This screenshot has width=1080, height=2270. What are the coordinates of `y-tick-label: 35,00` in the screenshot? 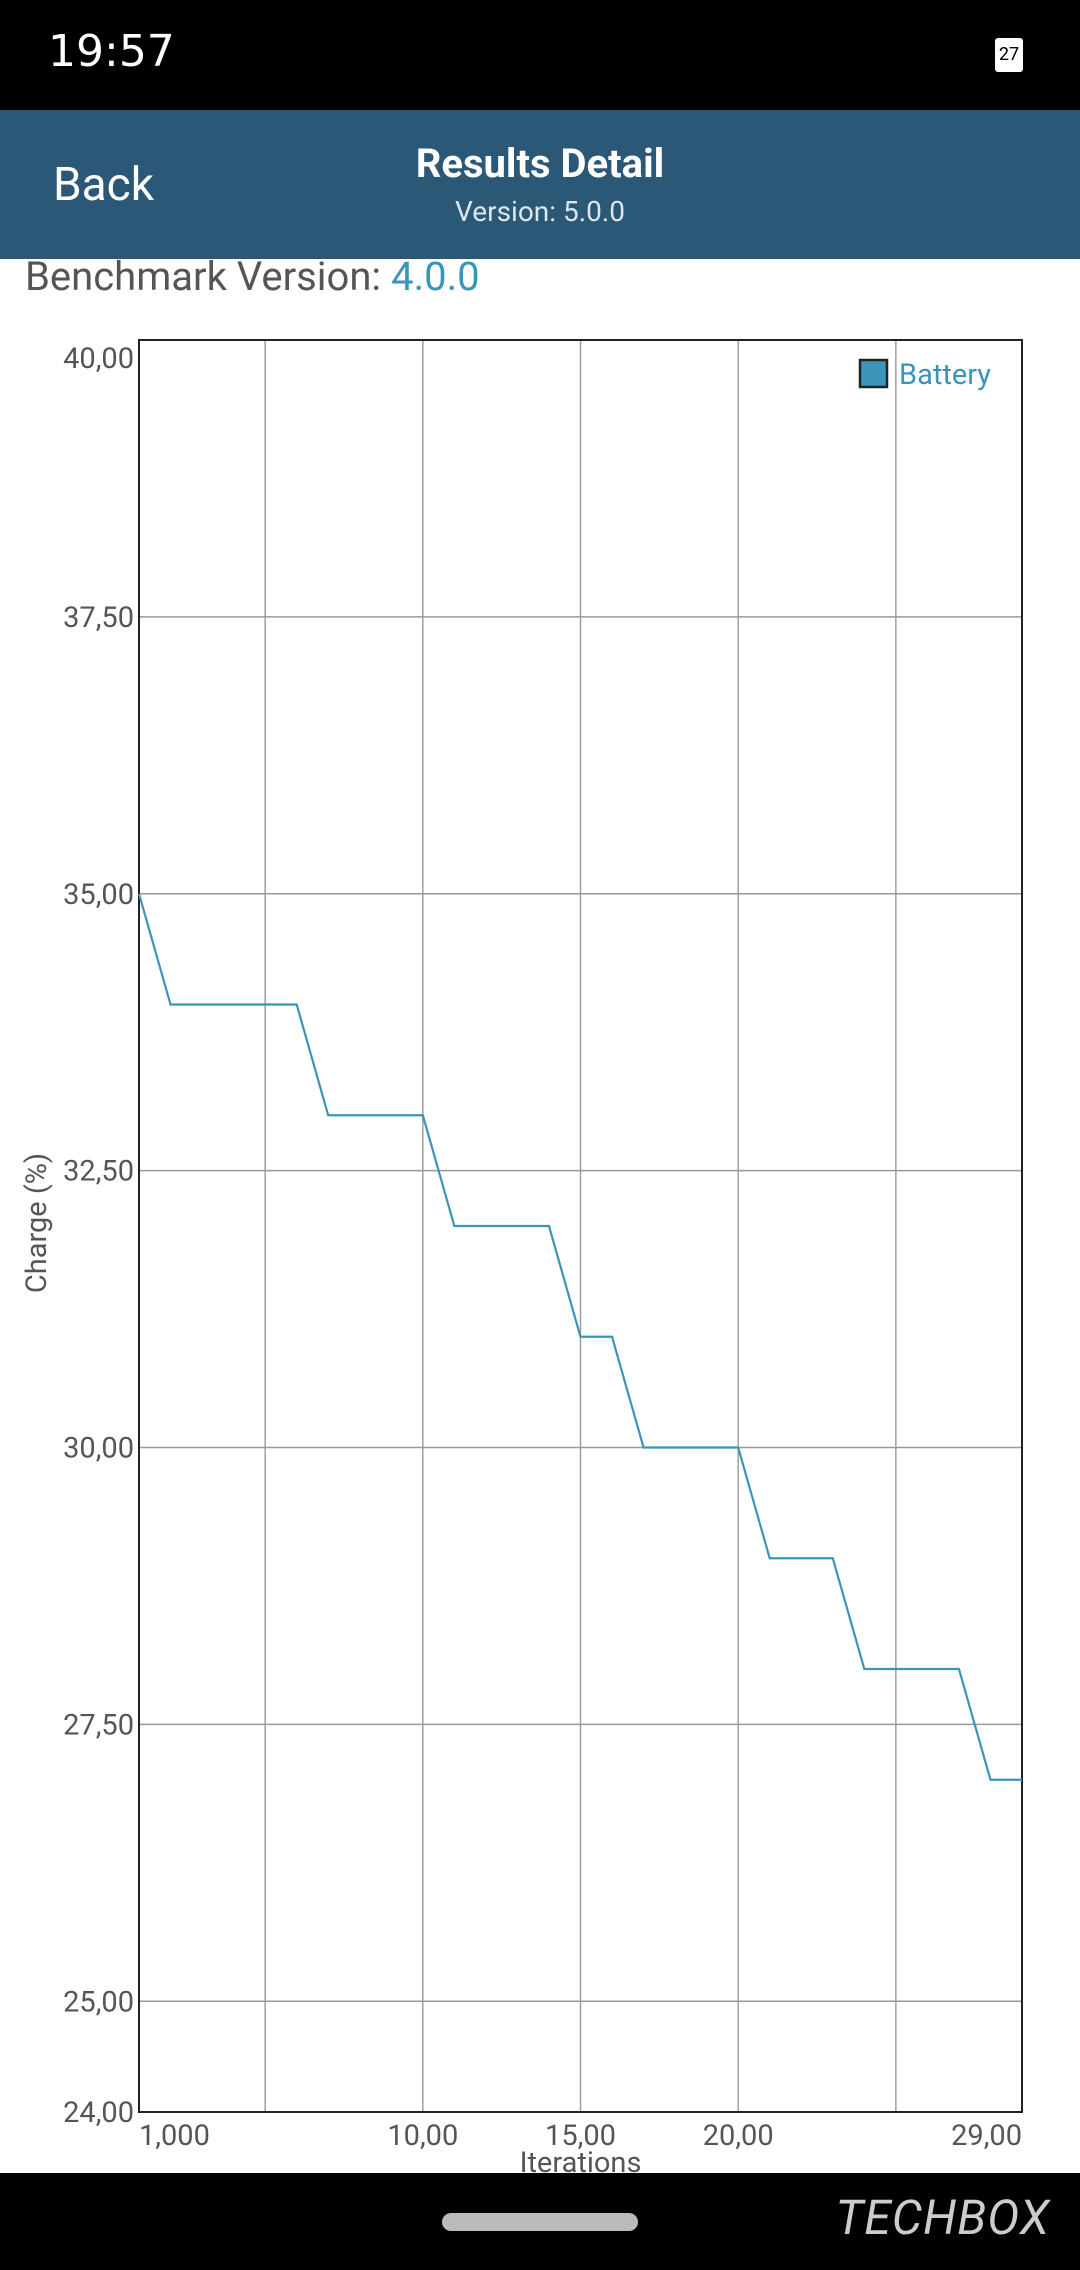 It's located at (98, 895).